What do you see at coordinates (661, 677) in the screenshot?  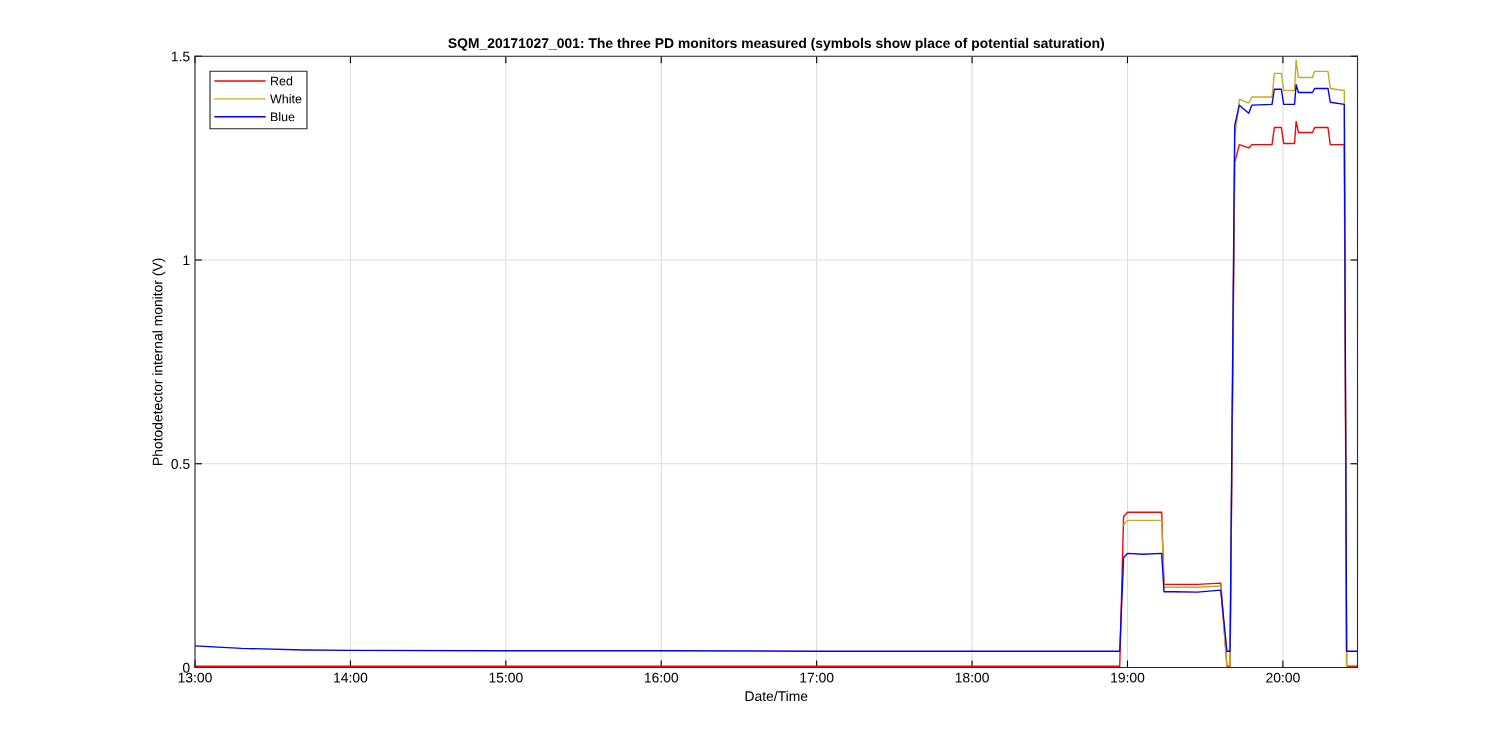 I see `x-tick-label: 16:00` at bounding box center [661, 677].